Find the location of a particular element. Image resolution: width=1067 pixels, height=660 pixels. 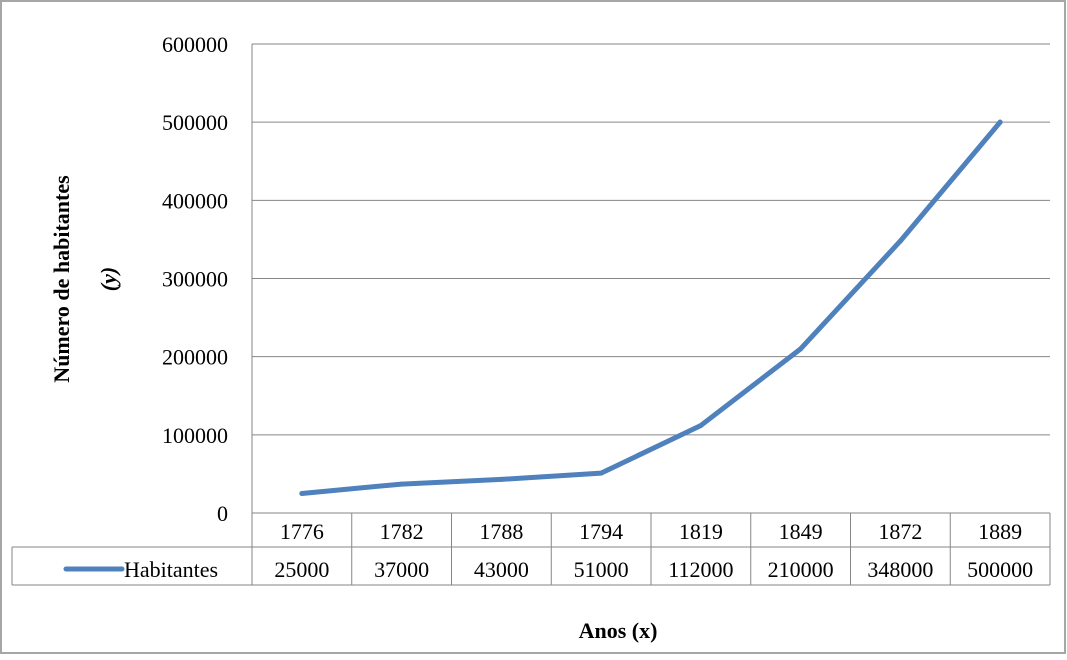

y-axis-tick-labels: 0 100000 200000 300000 400000 500000 600000 is located at coordinates (195, 279).